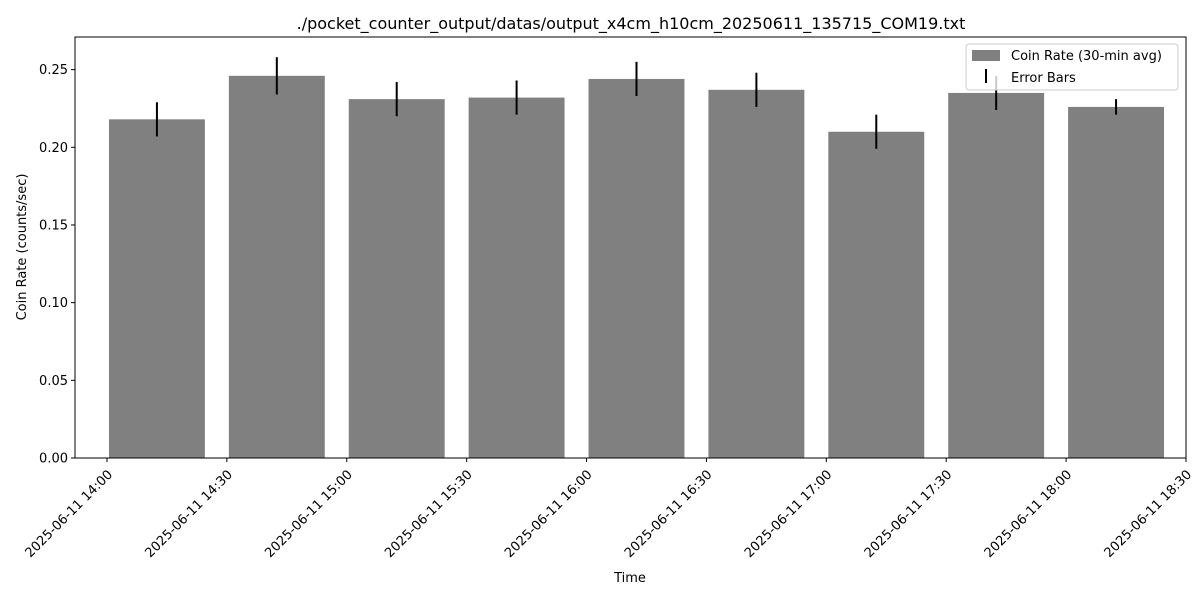 Image resolution: width=1200 pixels, height=600 pixels. Describe the element at coordinates (53, 459) in the screenshot. I see `y-tick-label: 0.00` at that location.